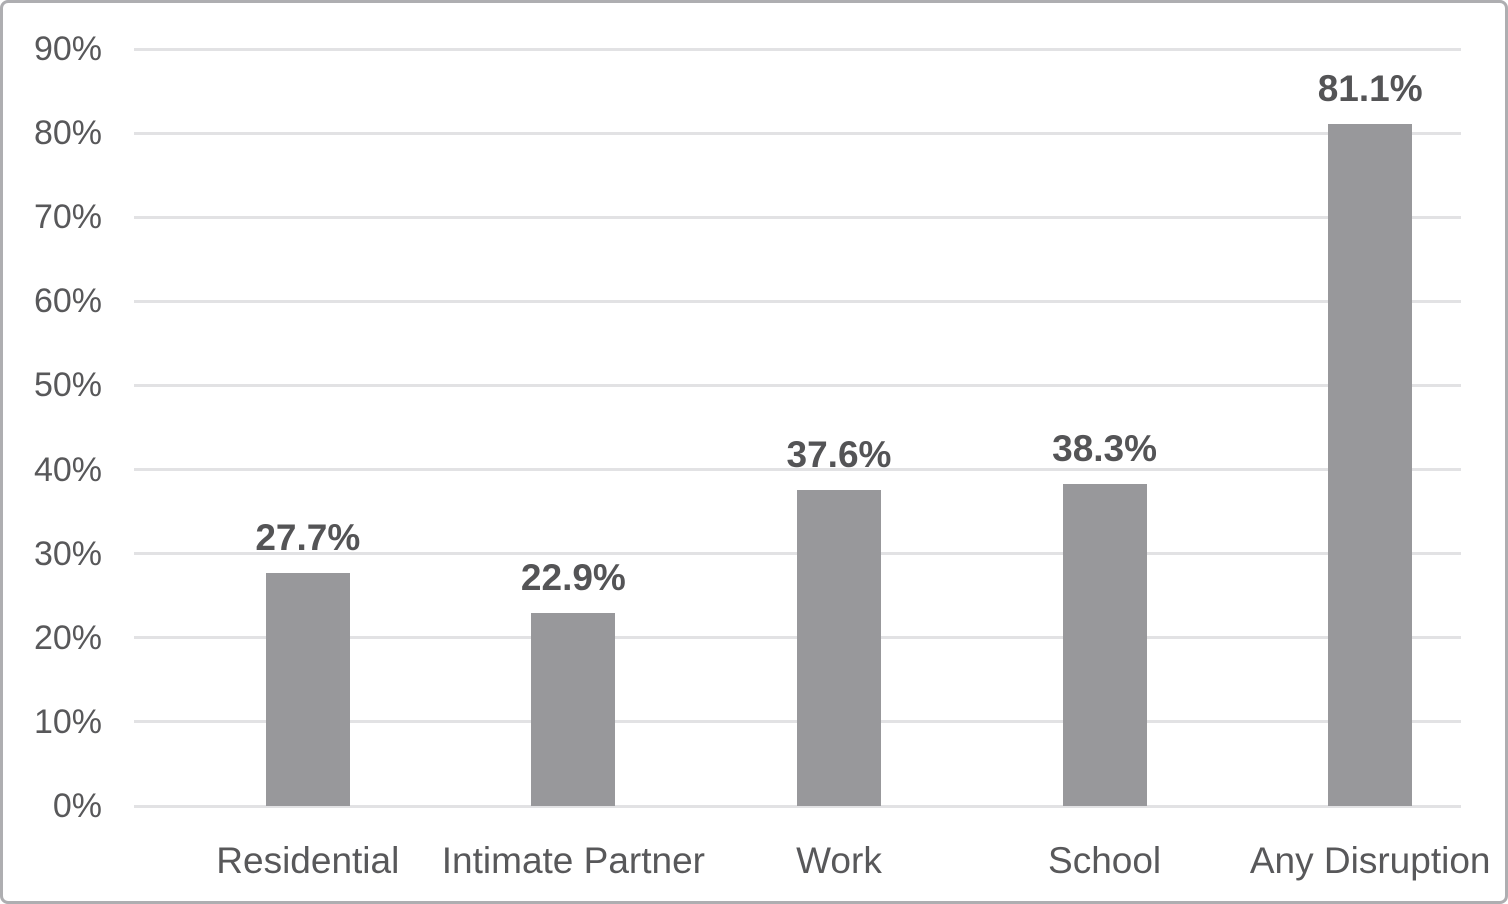 This screenshot has height=904, width=1508. Describe the element at coordinates (1370, 88) in the screenshot. I see `bar-value-label: 81.1%` at that location.